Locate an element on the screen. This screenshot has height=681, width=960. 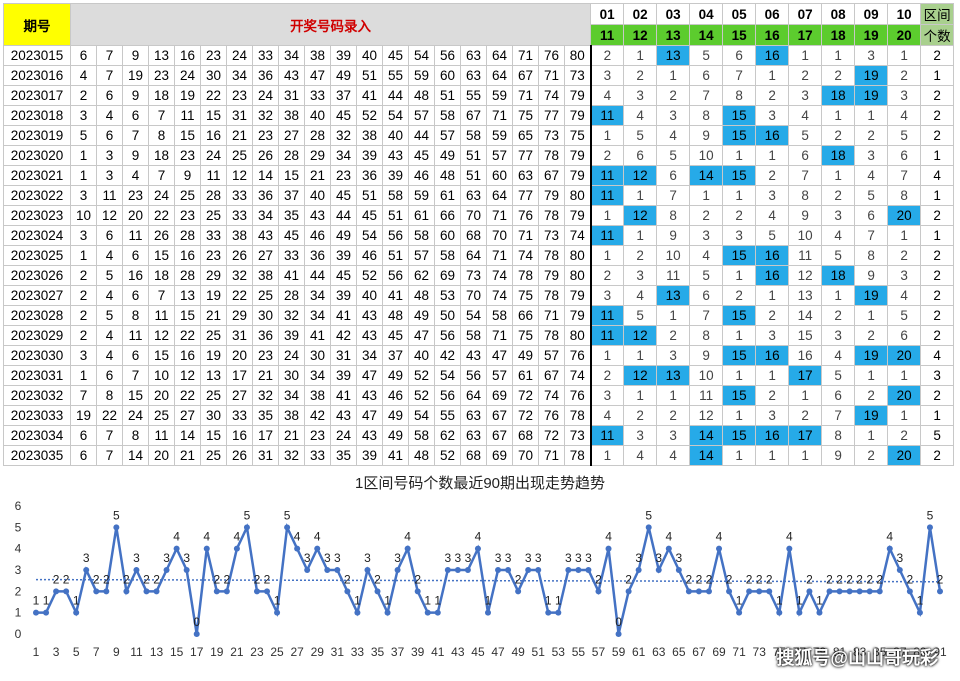
drawn-number-cell: 27 is located at coordinates (187, 415).